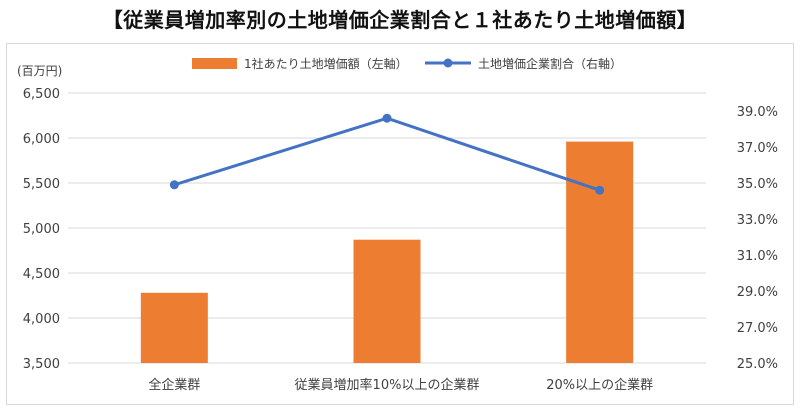  Describe the element at coordinates (599, 385) in the screenshot. I see `category-label: 20%以上の企業群` at that location.